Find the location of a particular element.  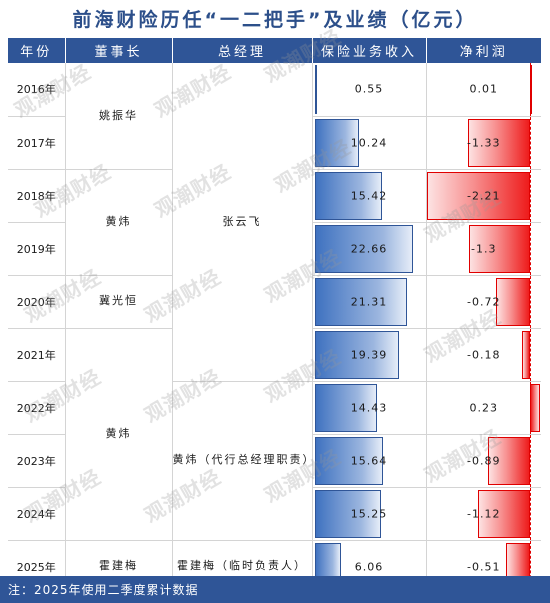

gm-cell: 张云飞 is located at coordinates (242, 222).